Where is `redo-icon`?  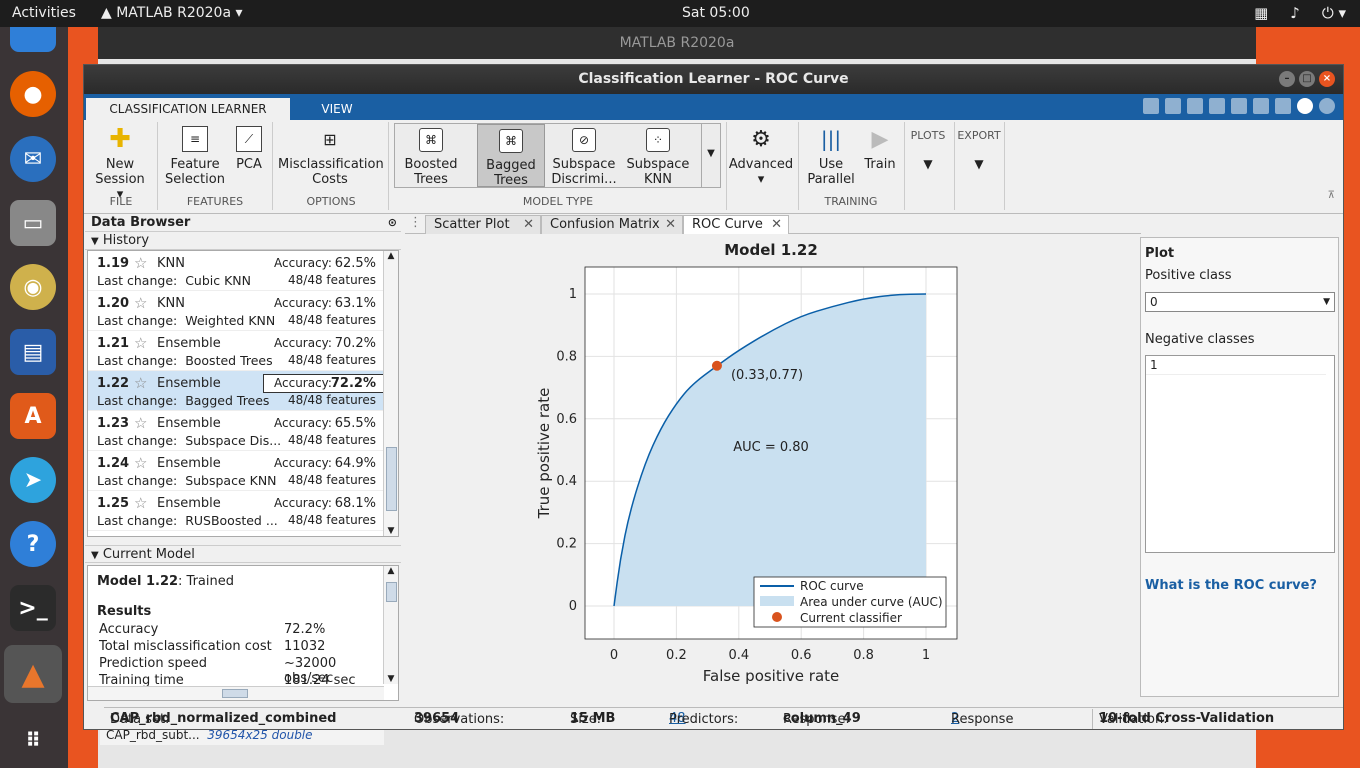
redo-icon is located at coordinates (1261, 106).